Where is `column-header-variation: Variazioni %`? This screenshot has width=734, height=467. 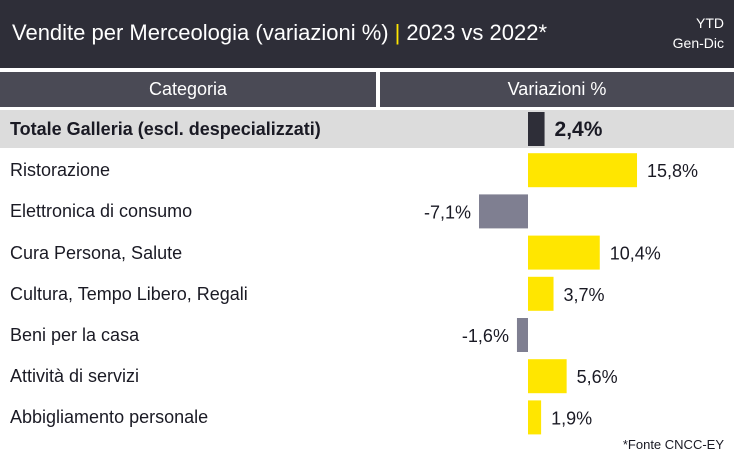 column-header-variation: Variazioni % is located at coordinates (557, 89).